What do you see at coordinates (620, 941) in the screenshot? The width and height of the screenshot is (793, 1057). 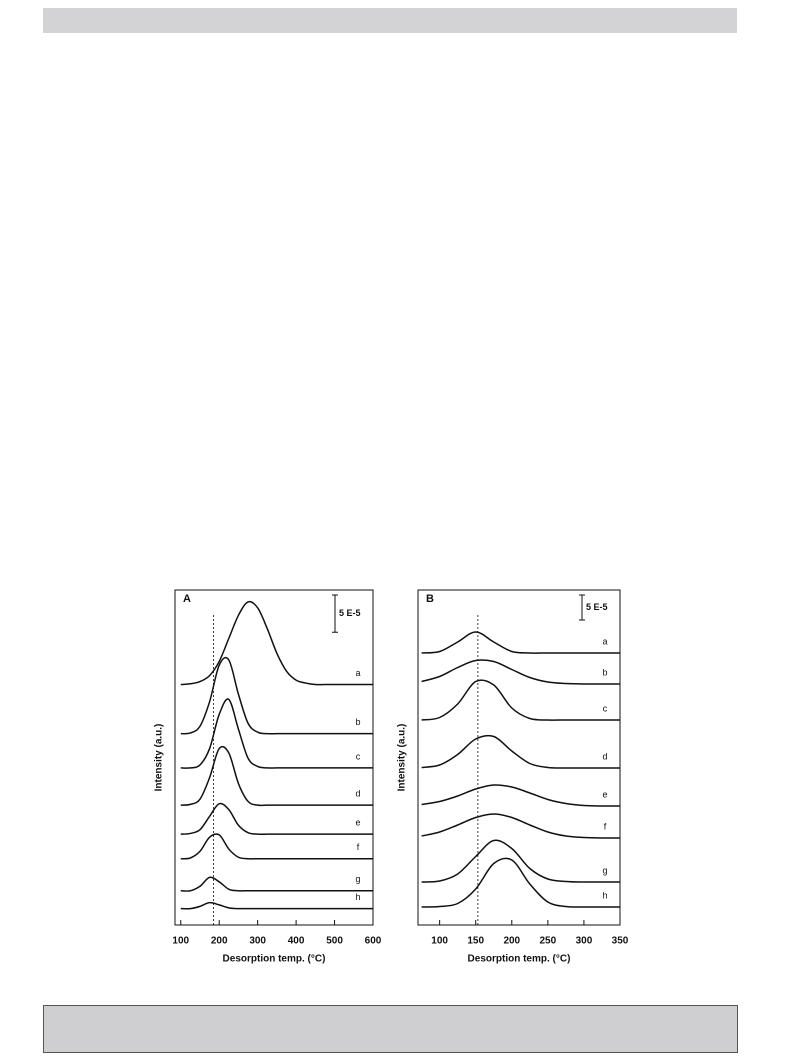 I see `x-tick-label: 350` at bounding box center [620, 941].